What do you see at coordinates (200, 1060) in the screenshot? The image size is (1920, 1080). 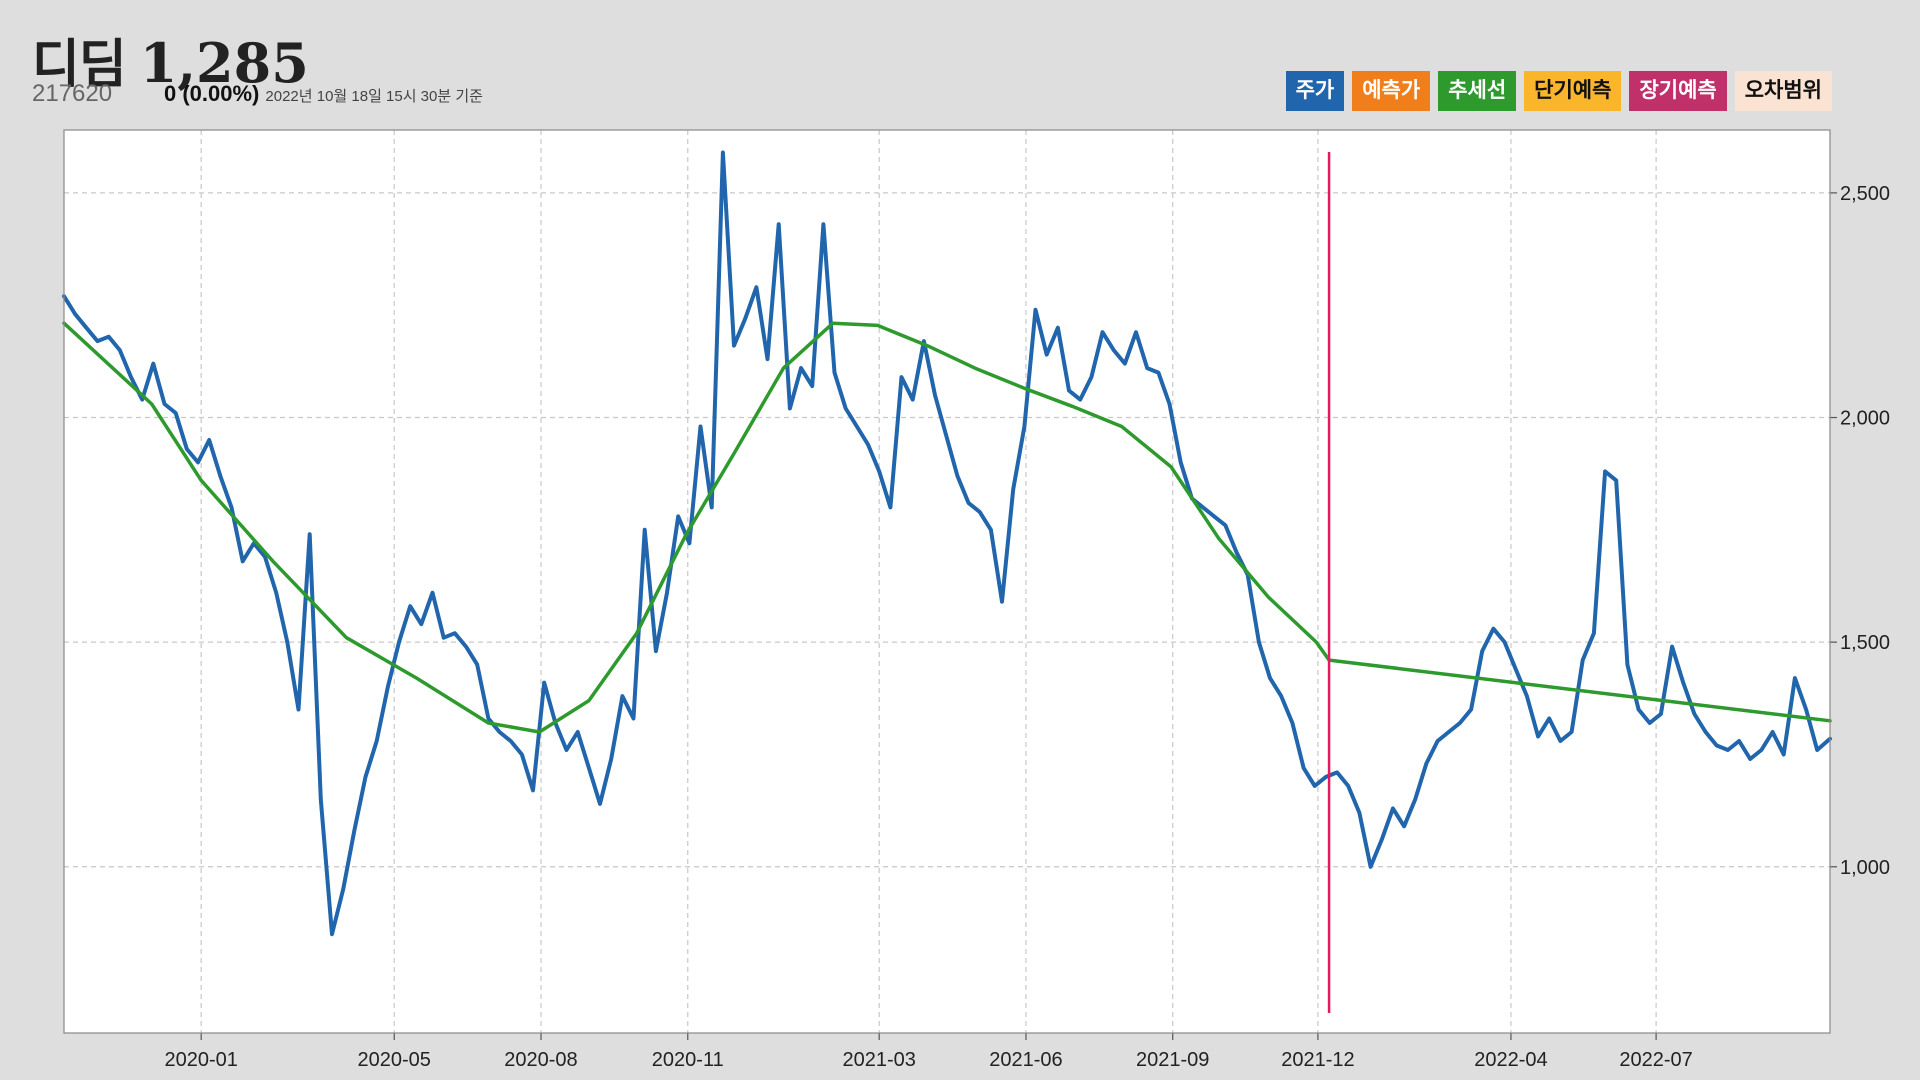 I see `x-tick-label: 2020-01` at bounding box center [200, 1060].